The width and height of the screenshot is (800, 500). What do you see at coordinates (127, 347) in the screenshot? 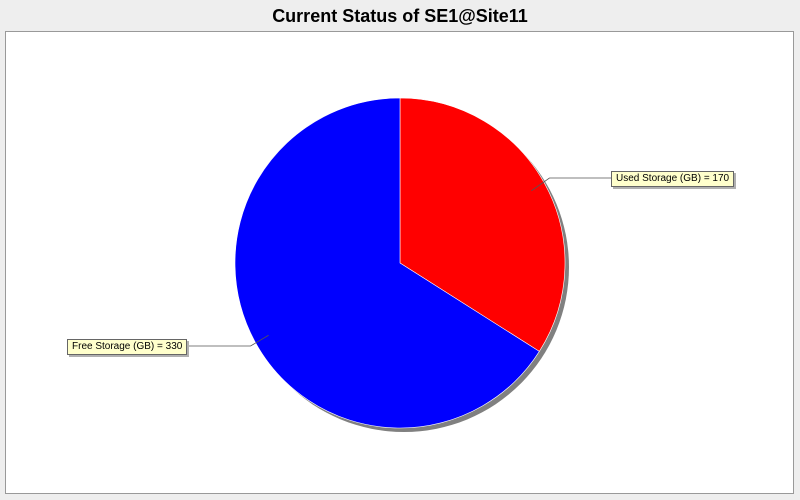
I see `slice-label-free: Free Storage (GB) = 330` at bounding box center [127, 347].